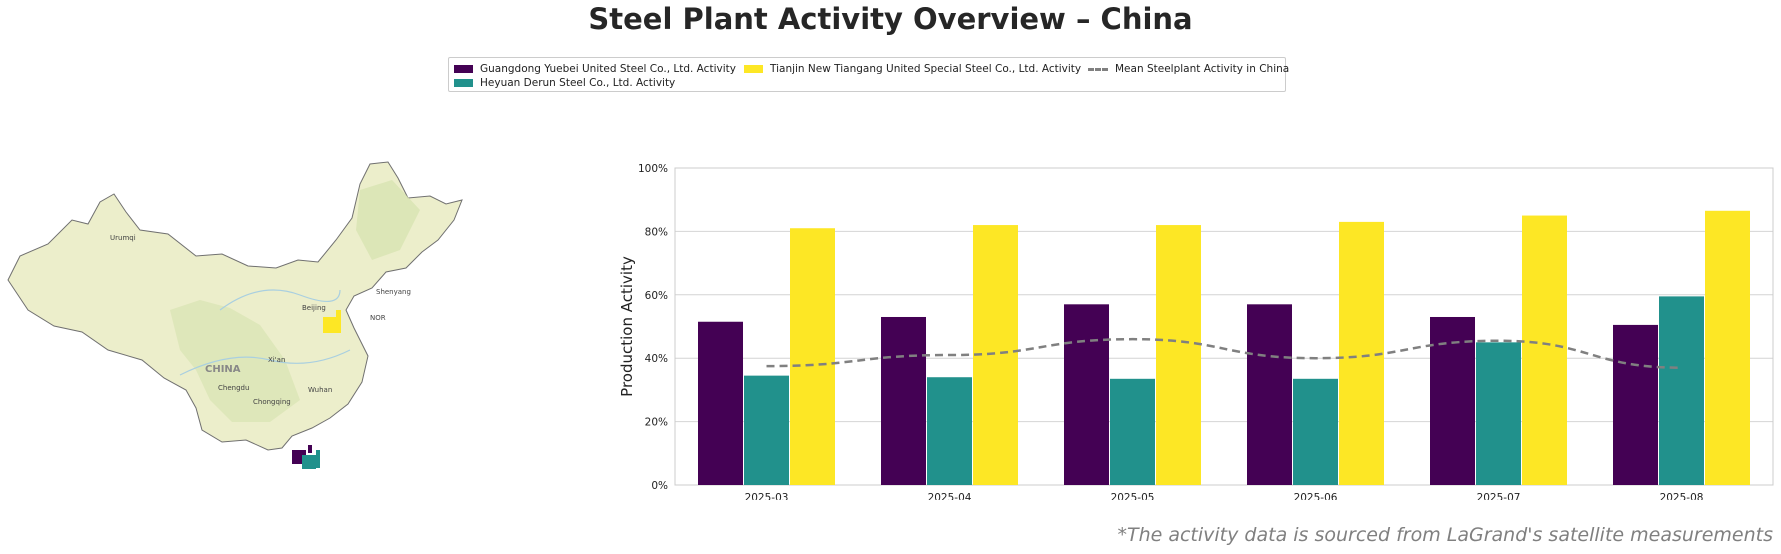 The height and width of the screenshot is (554, 1781). What do you see at coordinates (378, 318) in the screenshot?
I see `map-region-label: NOR` at bounding box center [378, 318].